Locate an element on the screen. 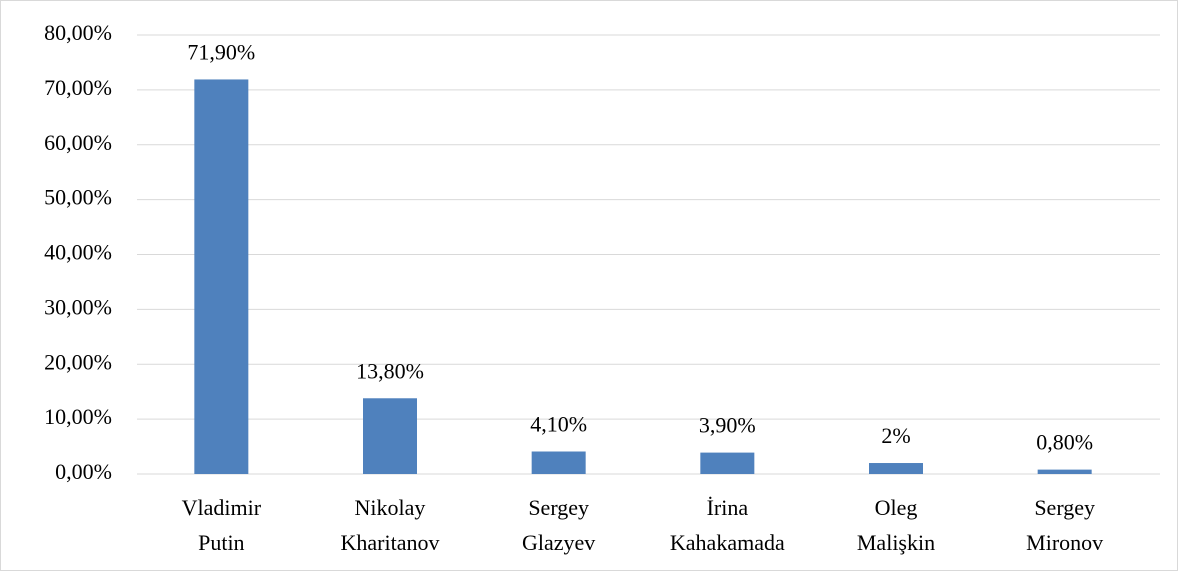  y-tick-label: 50,00% is located at coordinates (78, 197).